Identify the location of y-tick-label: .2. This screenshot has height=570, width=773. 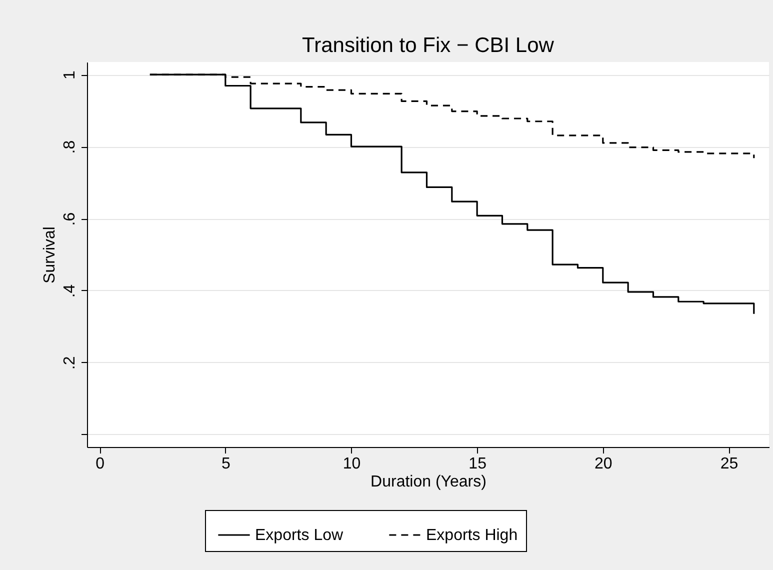
(70, 363).